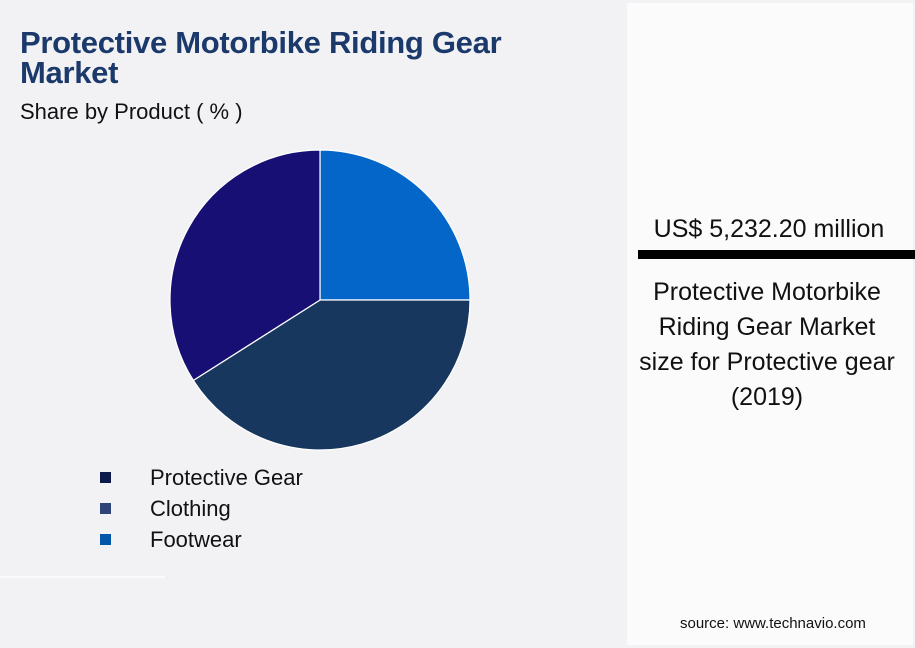 The width and height of the screenshot is (915, 648). I want to click on divider, so click(82, 577).